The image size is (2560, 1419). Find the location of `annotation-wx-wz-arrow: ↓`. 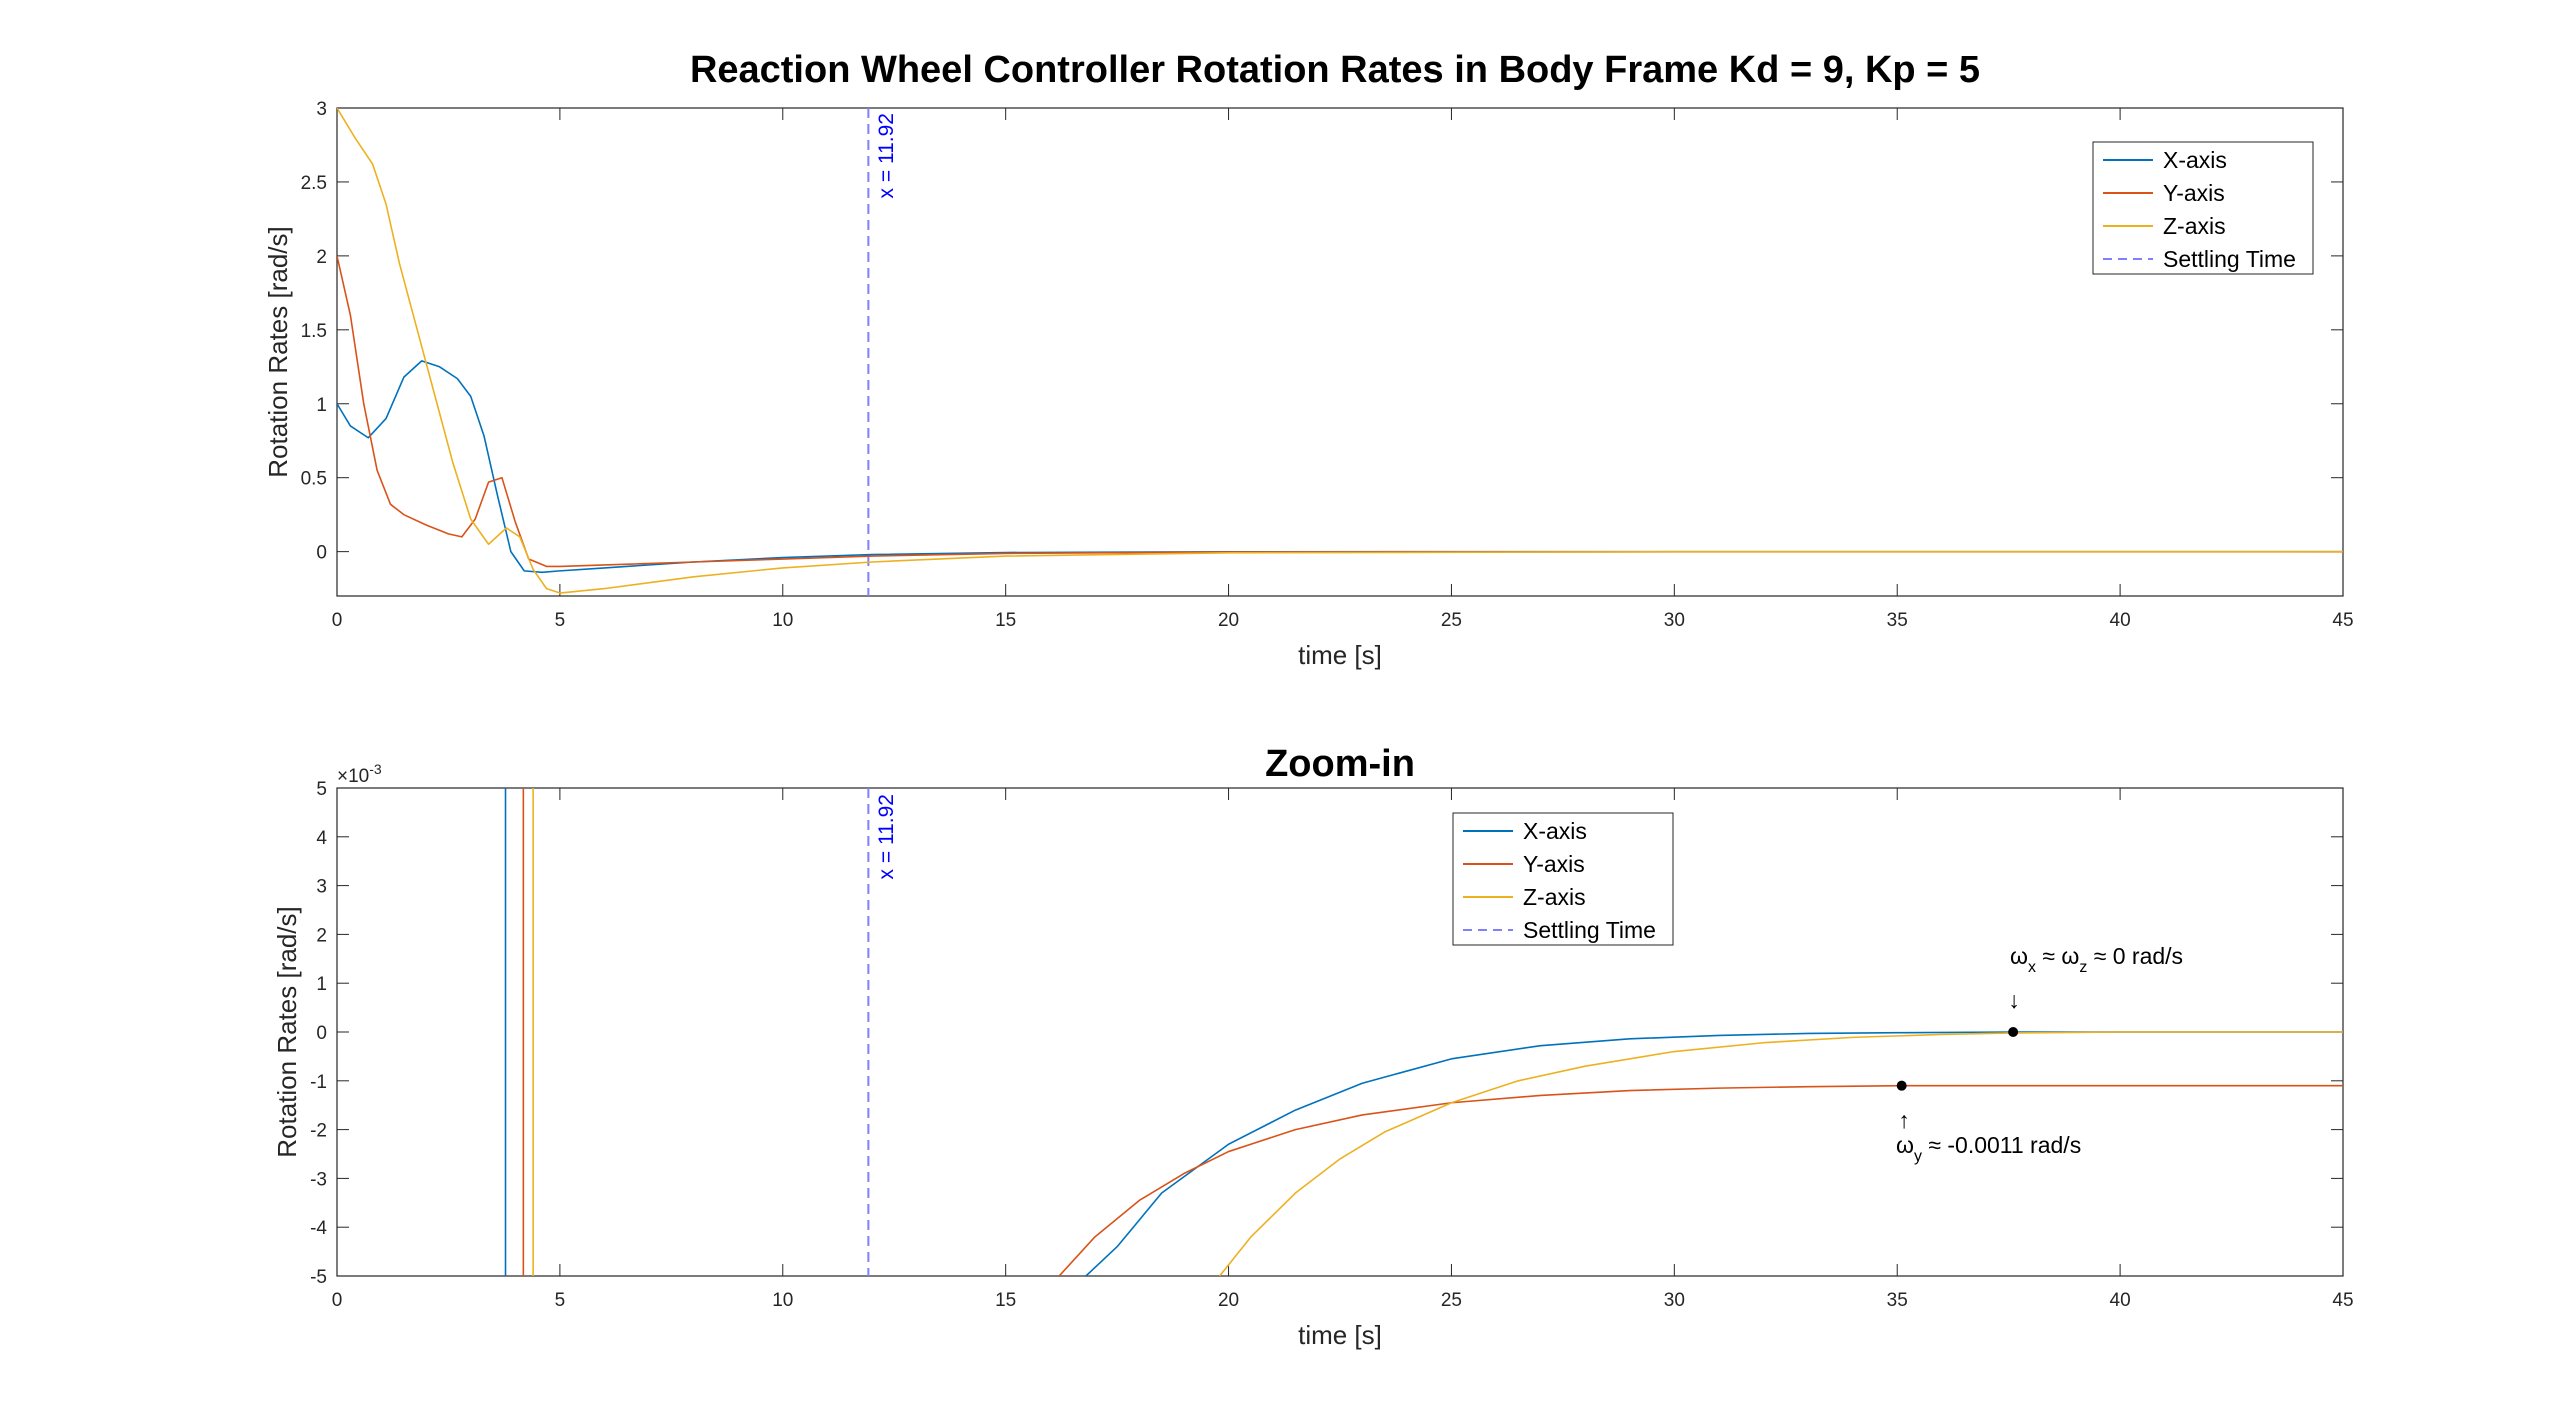

annotation-wx-wz-arrow: ↓ is located at coordinates (2014, 1000).